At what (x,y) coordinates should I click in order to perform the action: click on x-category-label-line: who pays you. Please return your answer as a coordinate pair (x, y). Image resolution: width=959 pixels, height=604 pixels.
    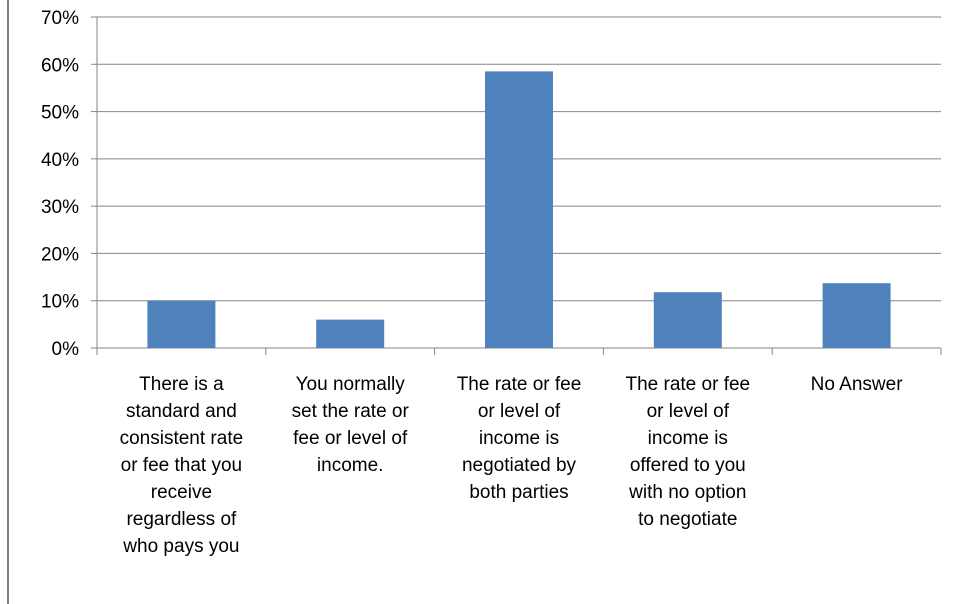
    Looking at the image, I should click on (180, 546).